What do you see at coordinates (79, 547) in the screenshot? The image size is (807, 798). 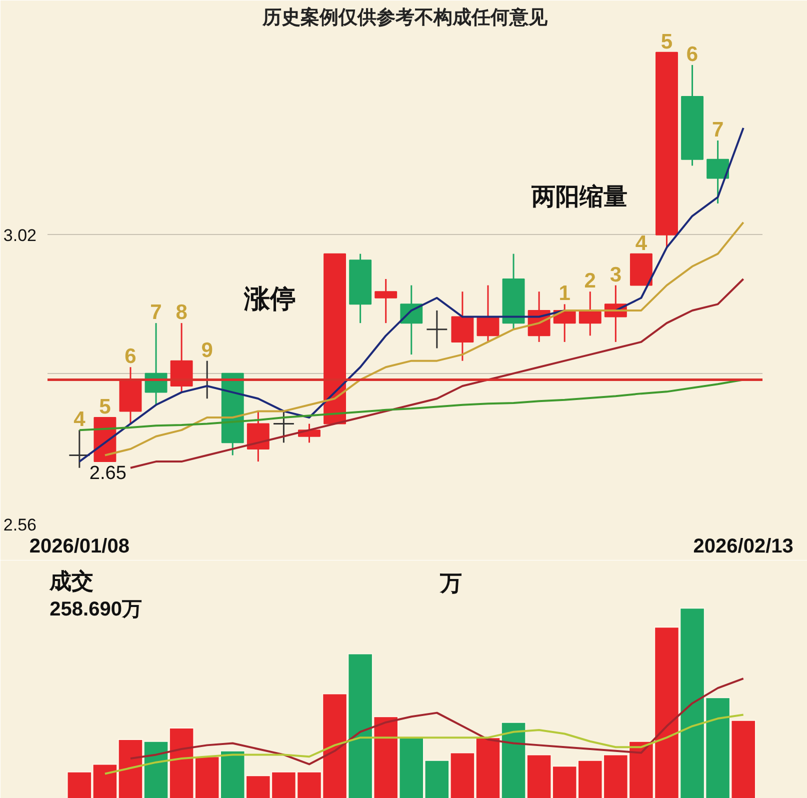 I see `x-tick-label: 2026/01/08` at bounding box center [79, 547].